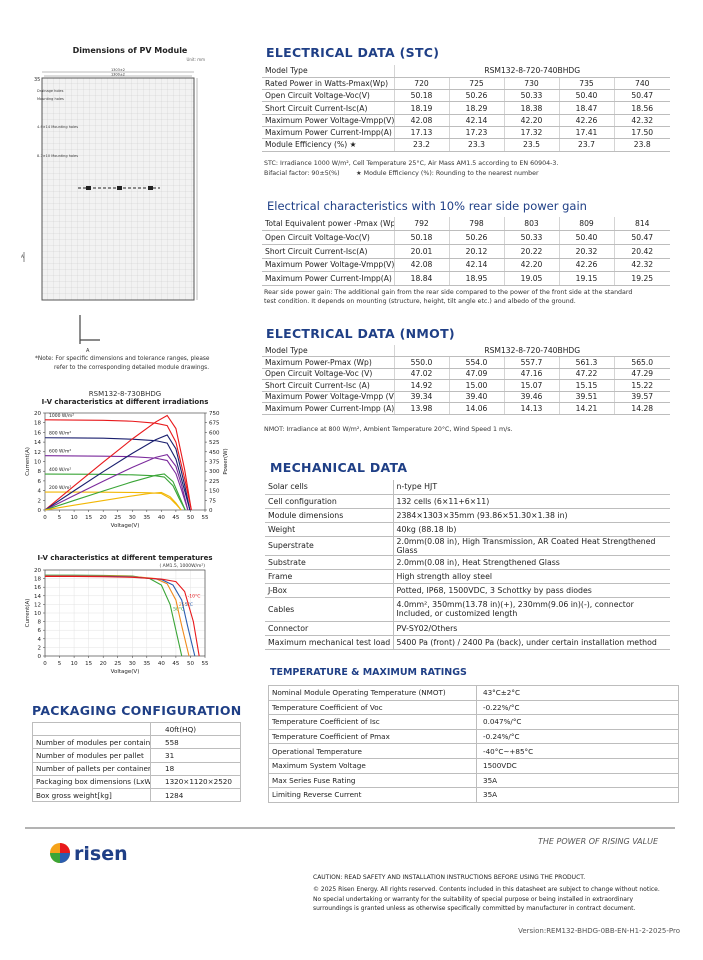  What do you see at coordinates (74, 664) in the screenshot?
I see `x-tick-label: 10` at bounding box center [74, 664].